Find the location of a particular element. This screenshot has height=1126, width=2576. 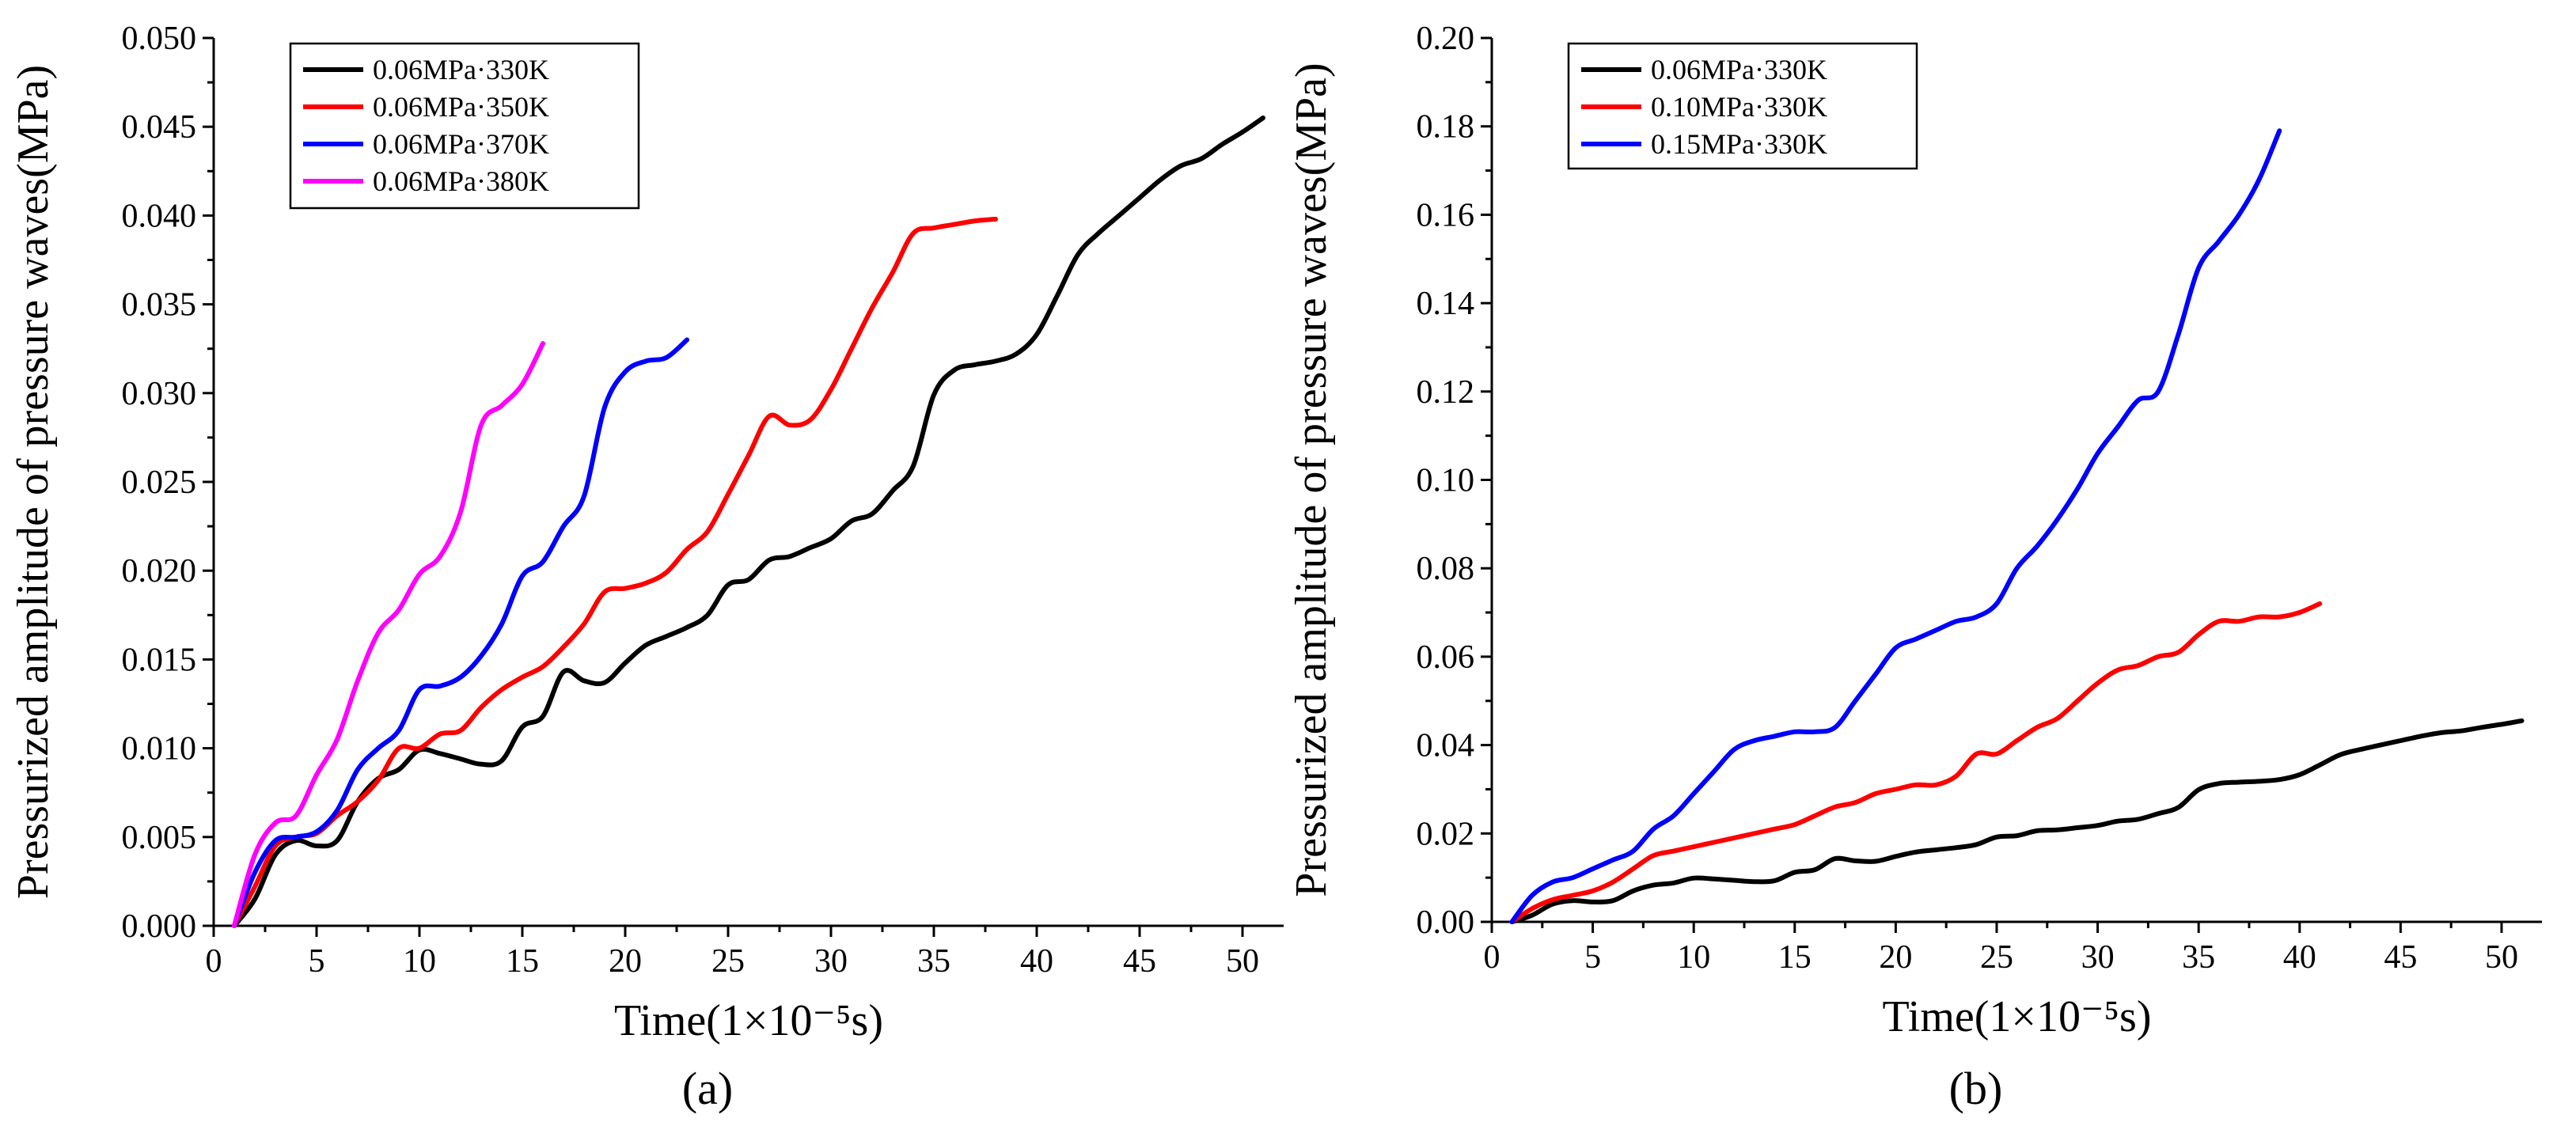

y-tick-label: 0.025 is located at coordinates (159, 483).